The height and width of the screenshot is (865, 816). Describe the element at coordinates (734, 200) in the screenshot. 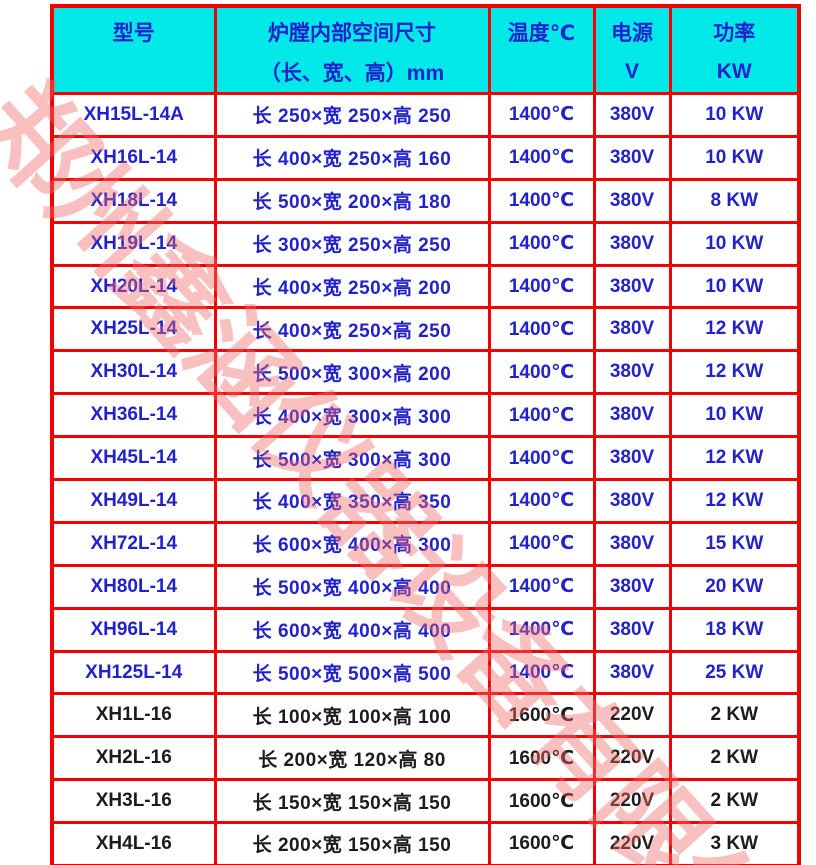

I see `power-cell: 8 KW` at that location.